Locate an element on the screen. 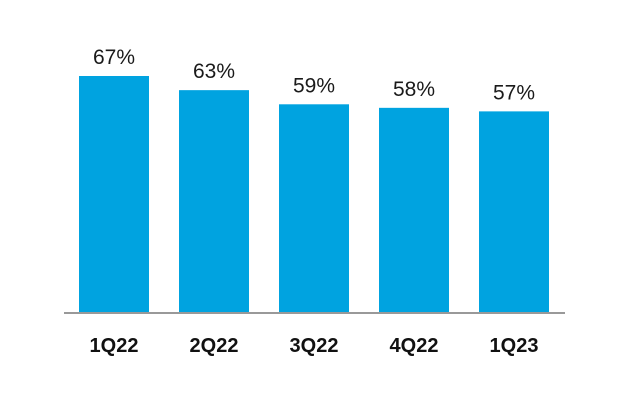 The height and width of the screenshot is (420, 628). data-label-1q22: 67% is located at coordinates (114, 57).